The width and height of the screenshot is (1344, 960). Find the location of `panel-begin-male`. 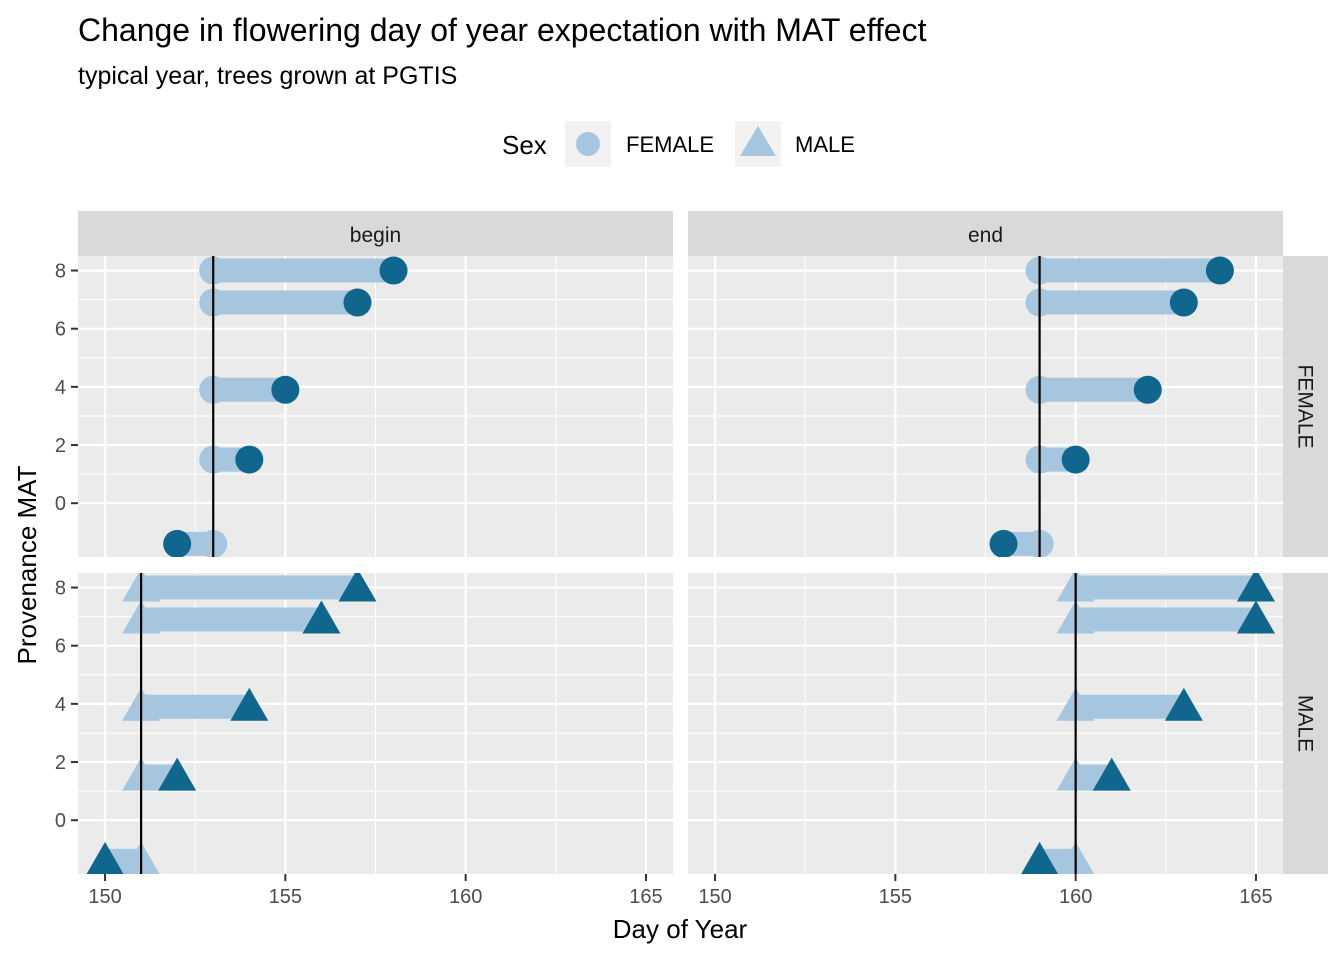

panel-begin-male is located at coordinates (375, 723).